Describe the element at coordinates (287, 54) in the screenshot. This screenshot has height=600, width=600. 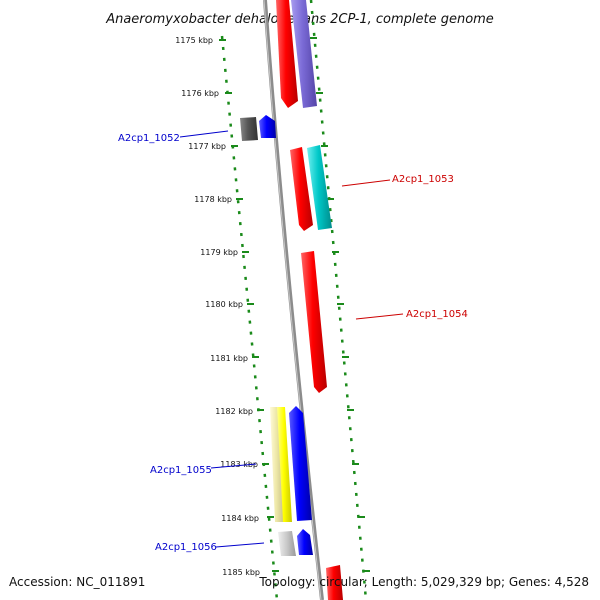
I see `gene-red-top` at that location.